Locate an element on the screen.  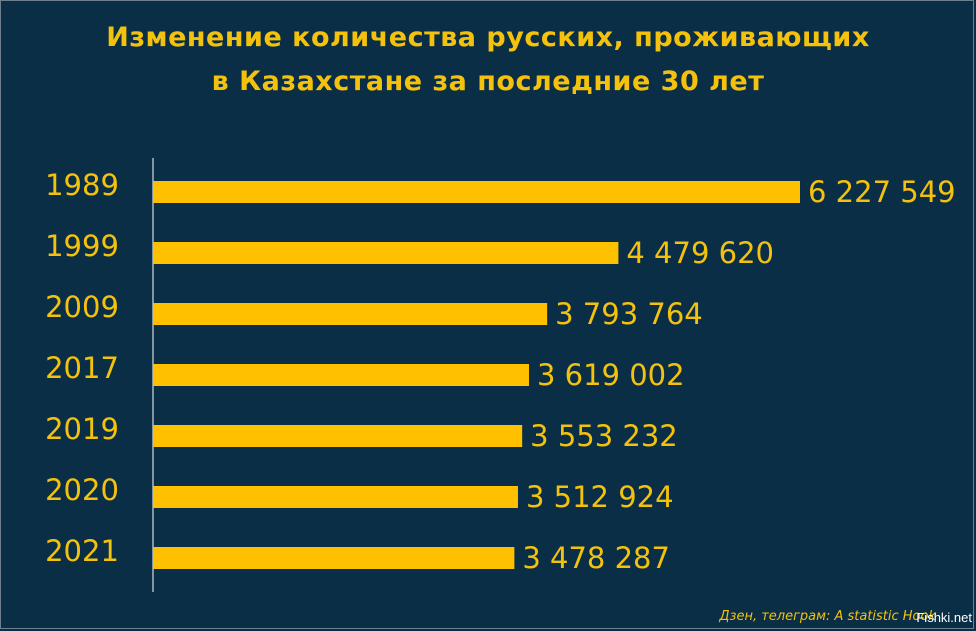
watermark: Fishki.net is located at coordinates (944, 617).